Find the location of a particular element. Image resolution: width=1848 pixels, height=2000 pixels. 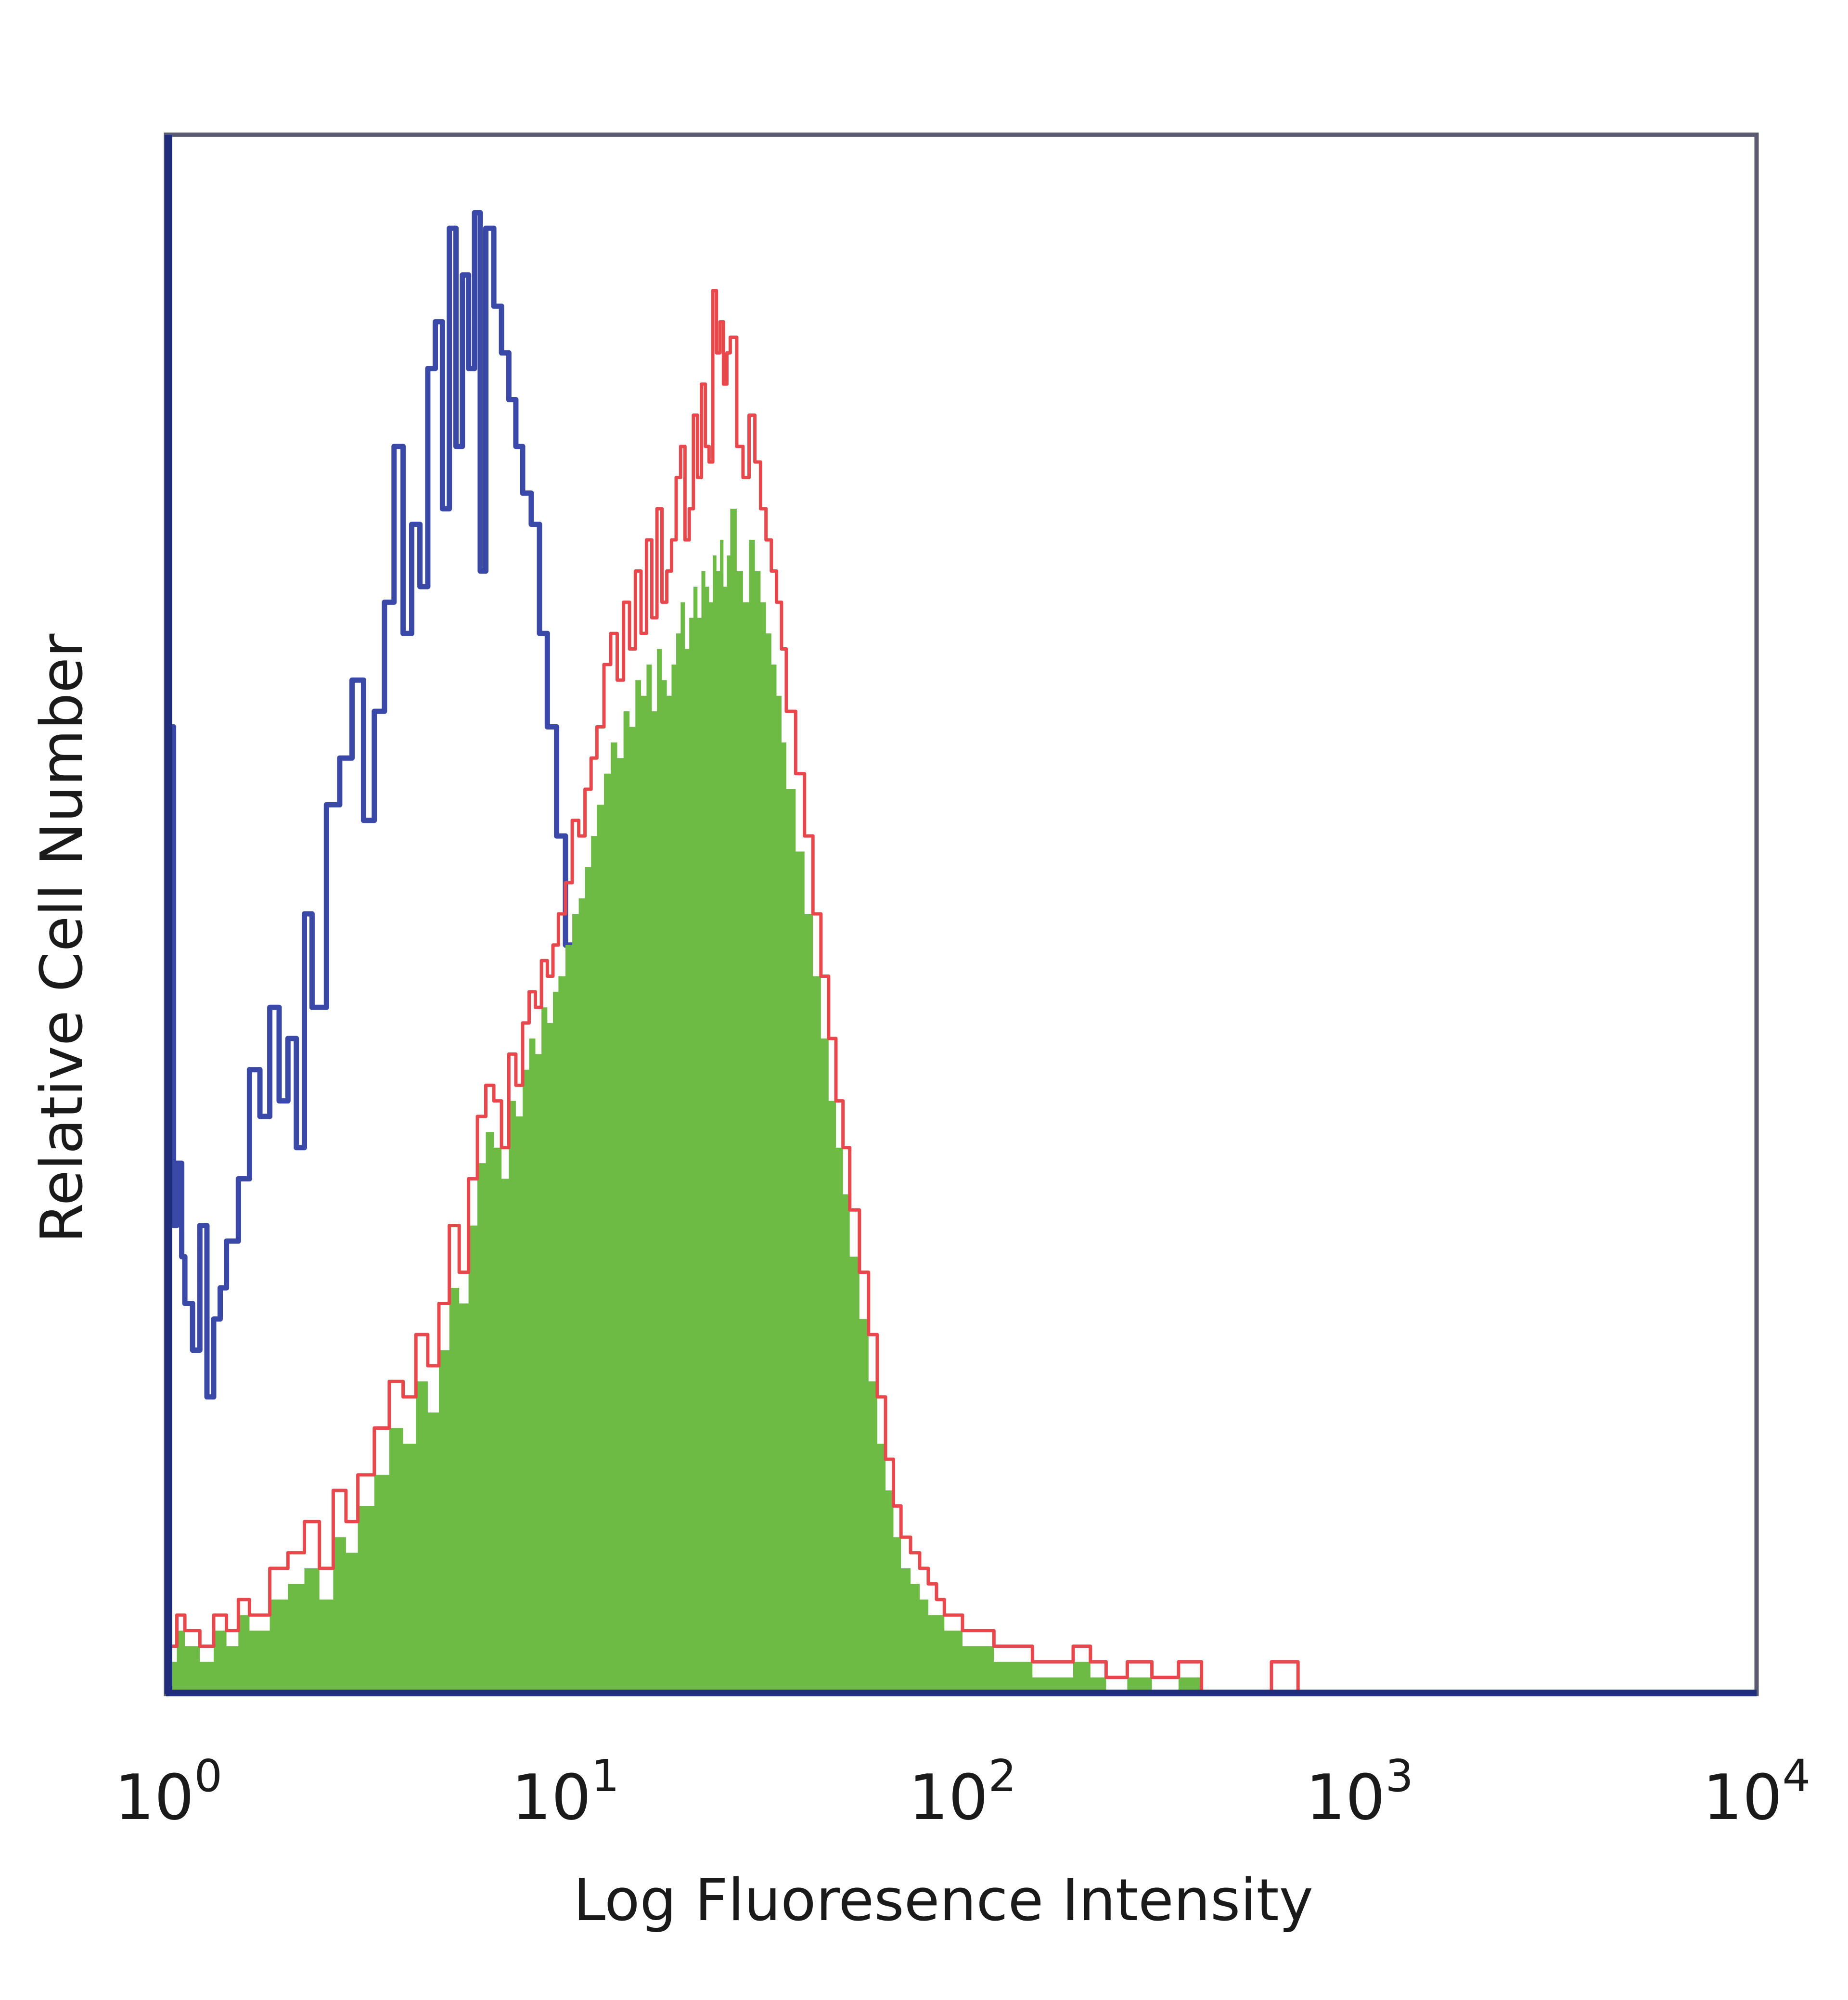

x-tick-label-4: 10⁴ is located at coordinates (1756, 1792).